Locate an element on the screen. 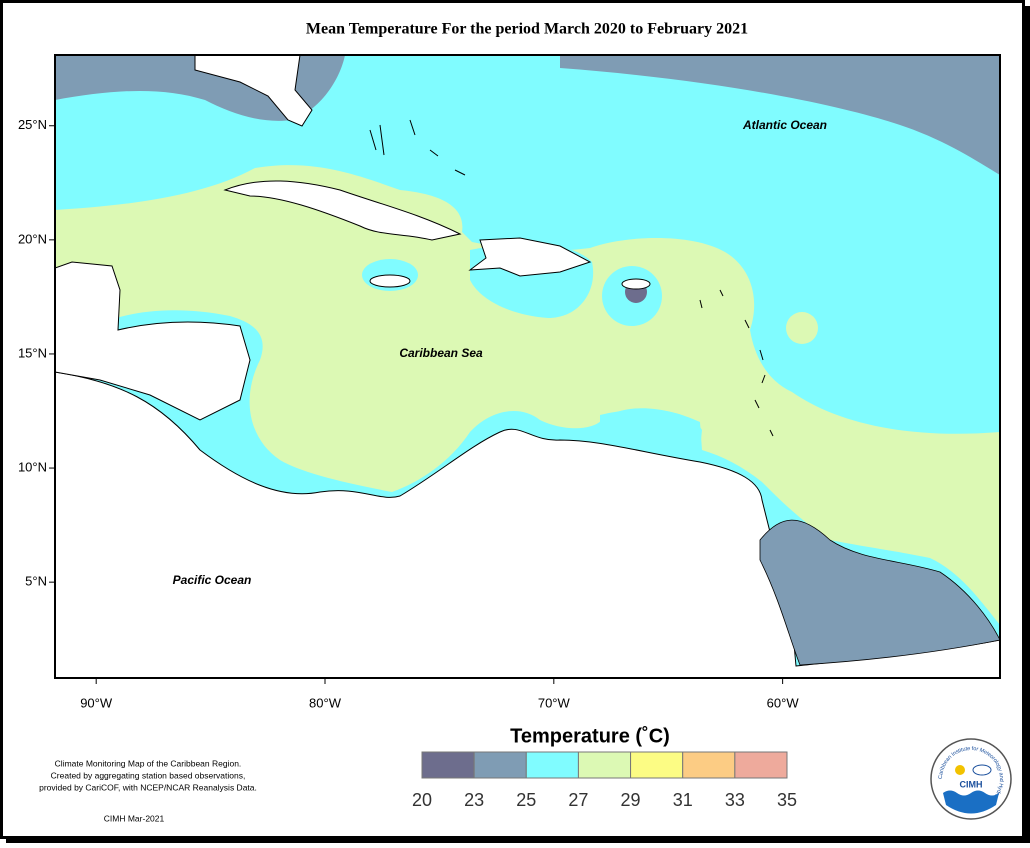 Image resolution: width=1030 pixels, height=848 pixels. x-tick-label: 80°W is located at coordinates (325, 702).